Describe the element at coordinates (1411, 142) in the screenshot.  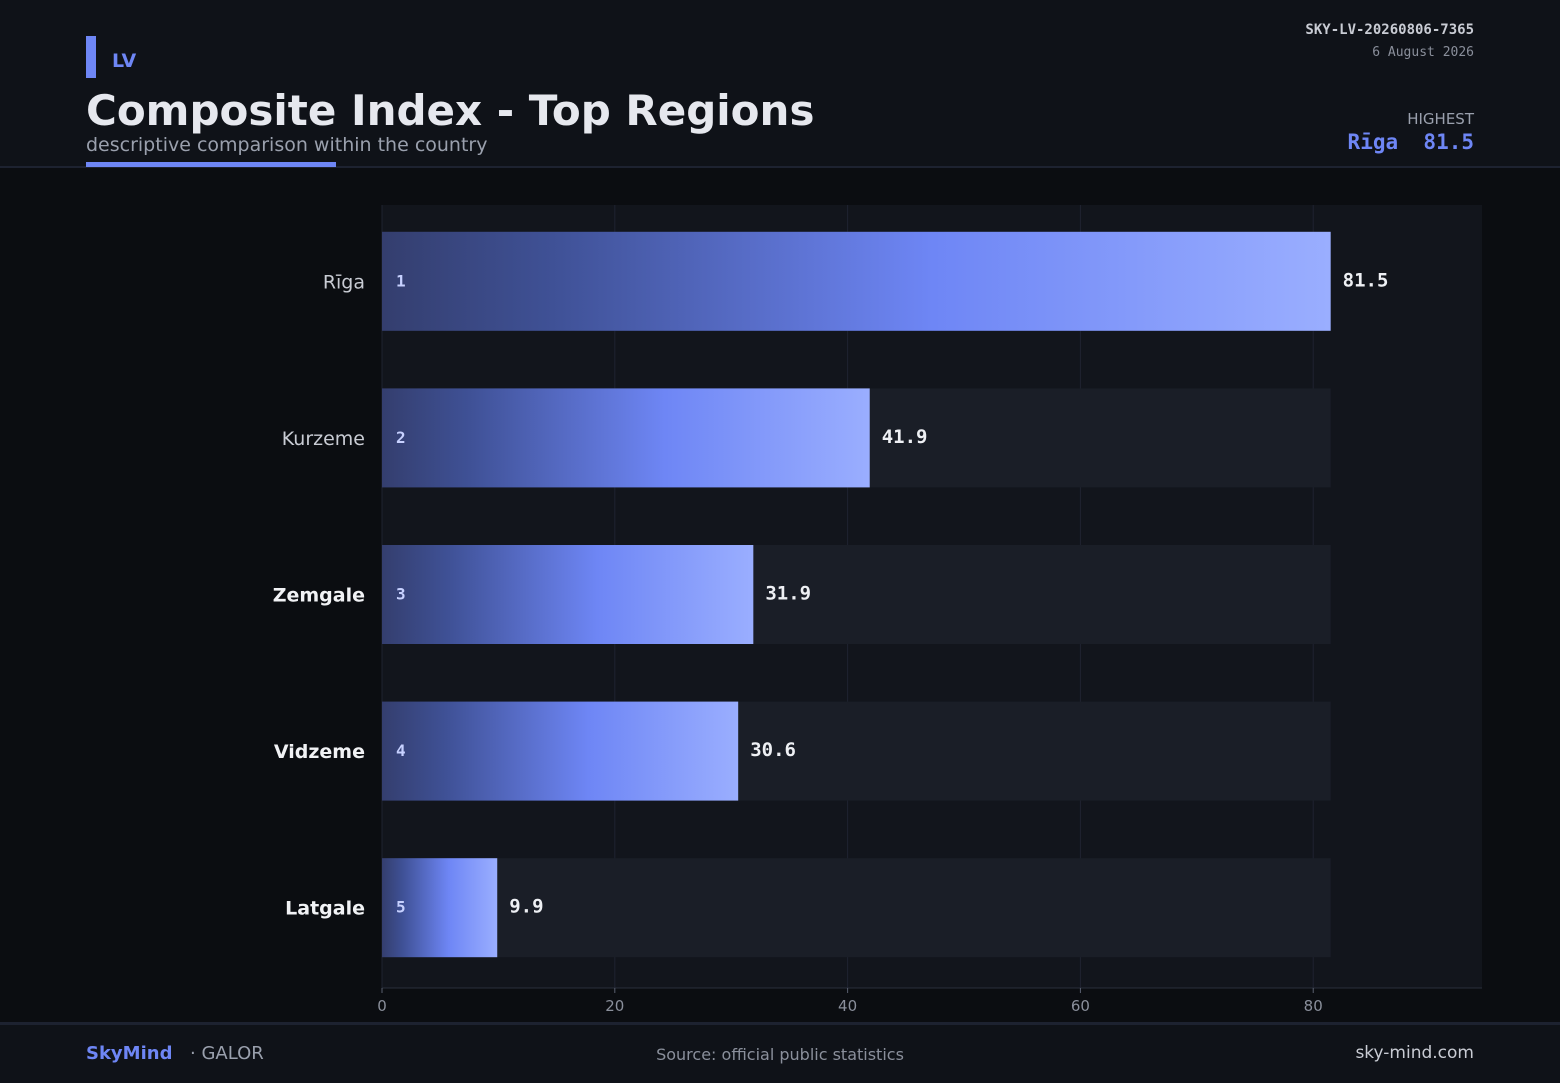
I see `highest-value: Rīga 81.5` at that location.